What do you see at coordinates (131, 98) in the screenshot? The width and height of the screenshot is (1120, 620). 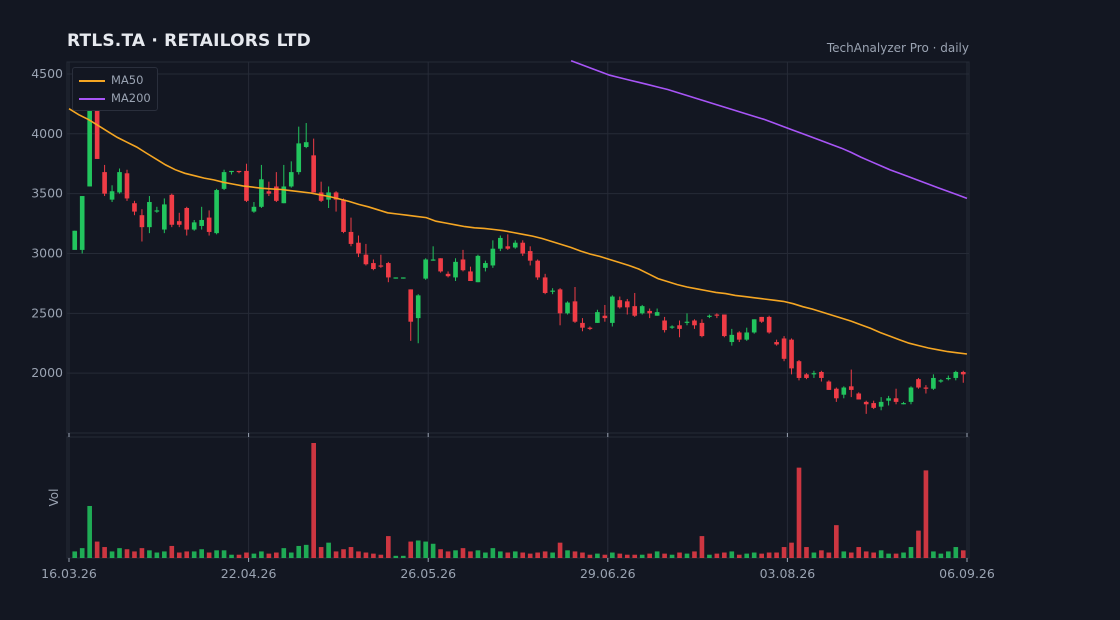 I see `legend-label-ma200: MA200` at bounding box center [131, 98].